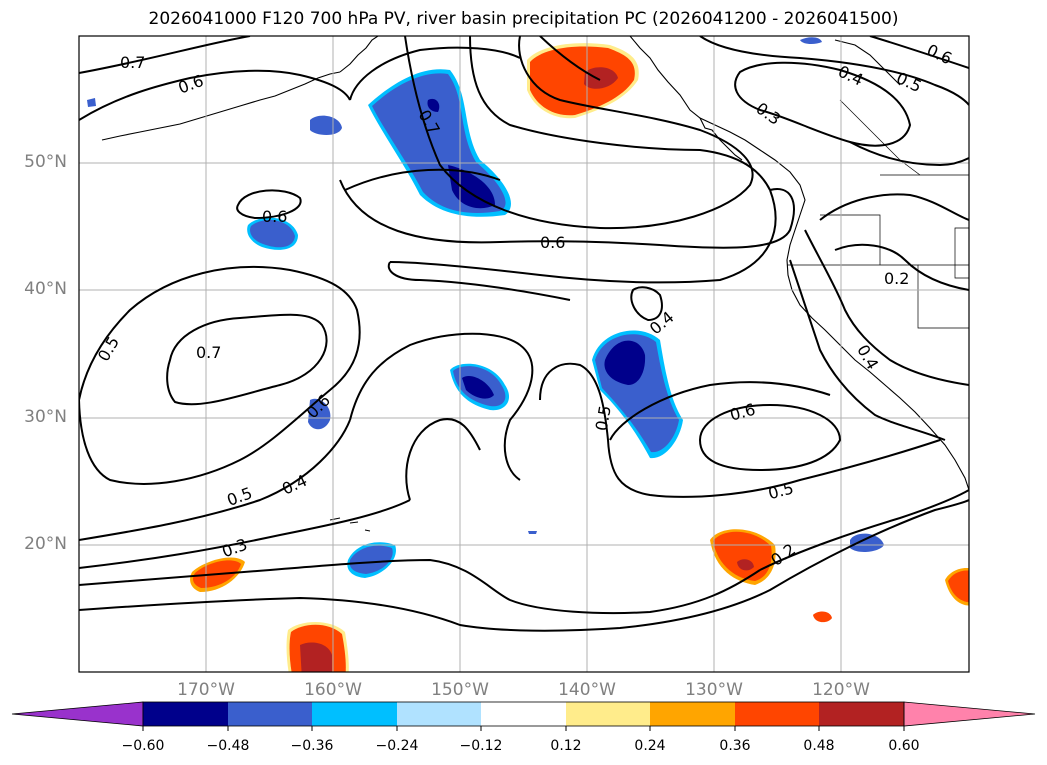  What do you see at coordinates (312, 746) in the screenshot?
I see `colorbar-tick-label: −0.36` at bounding box center [312, 746].